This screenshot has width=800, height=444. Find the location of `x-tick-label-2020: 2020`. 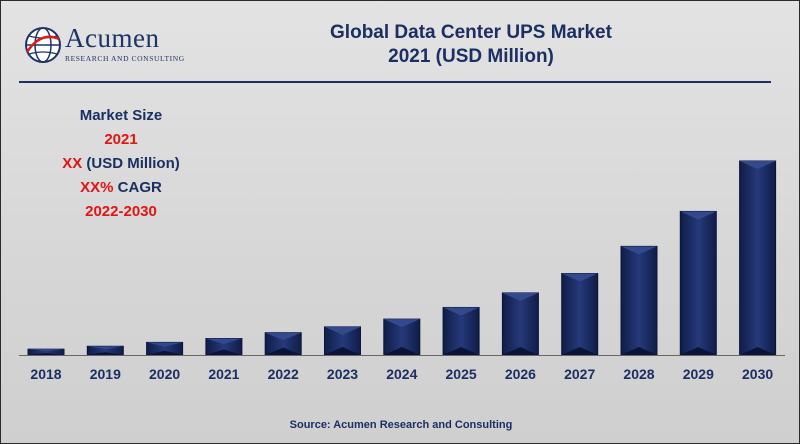

x-tick-label-2020: 2020 is located at coordinates (164, 374).